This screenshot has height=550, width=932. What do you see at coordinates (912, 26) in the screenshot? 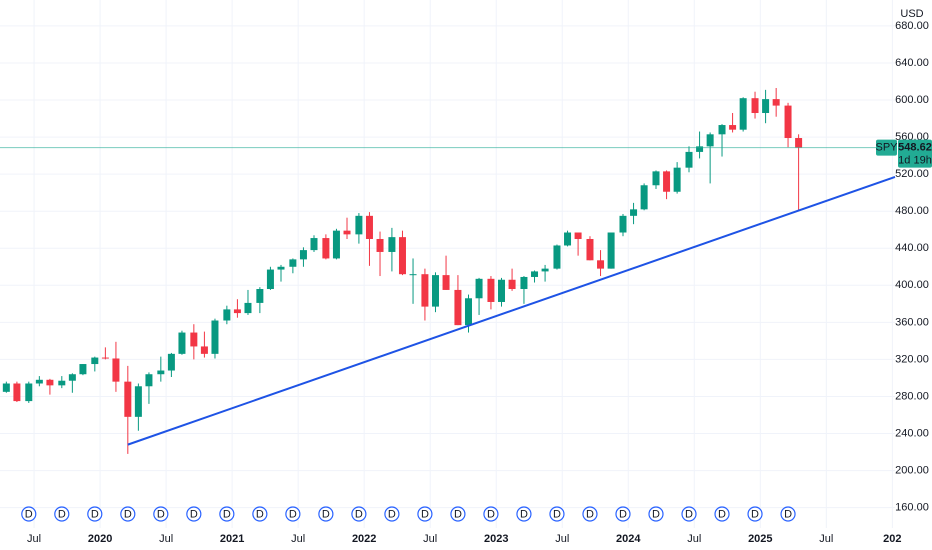
I see `y-tick-label: 680.00` at bounding box center [912, 26].